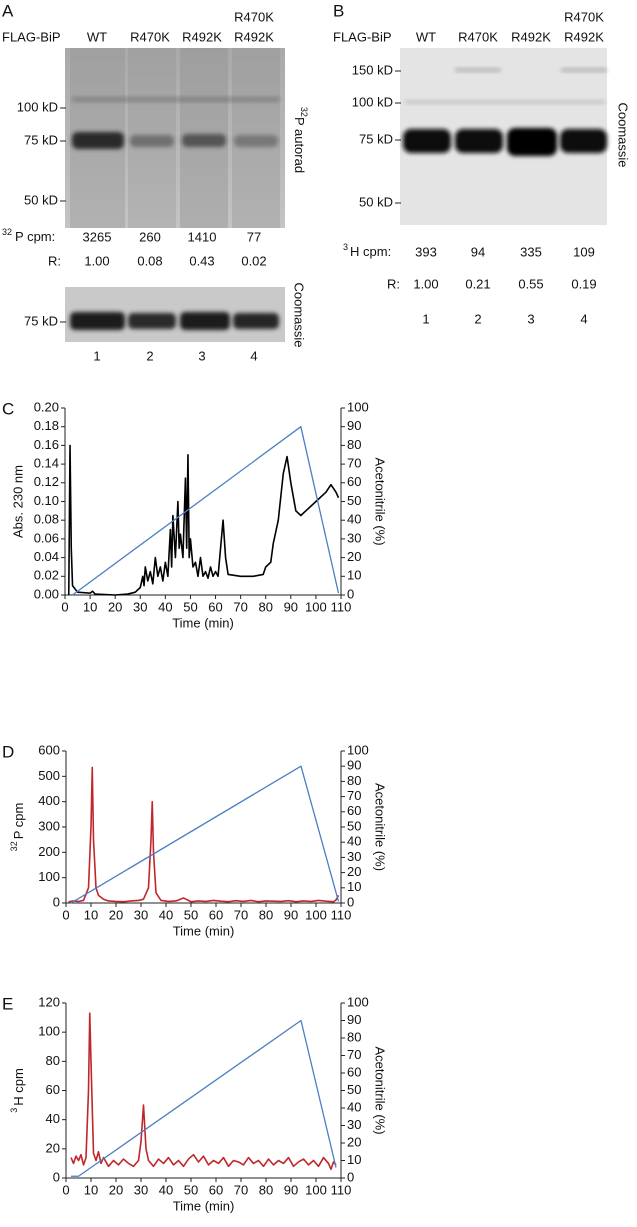  I want to click on row-label: R:, so click(393, 283).